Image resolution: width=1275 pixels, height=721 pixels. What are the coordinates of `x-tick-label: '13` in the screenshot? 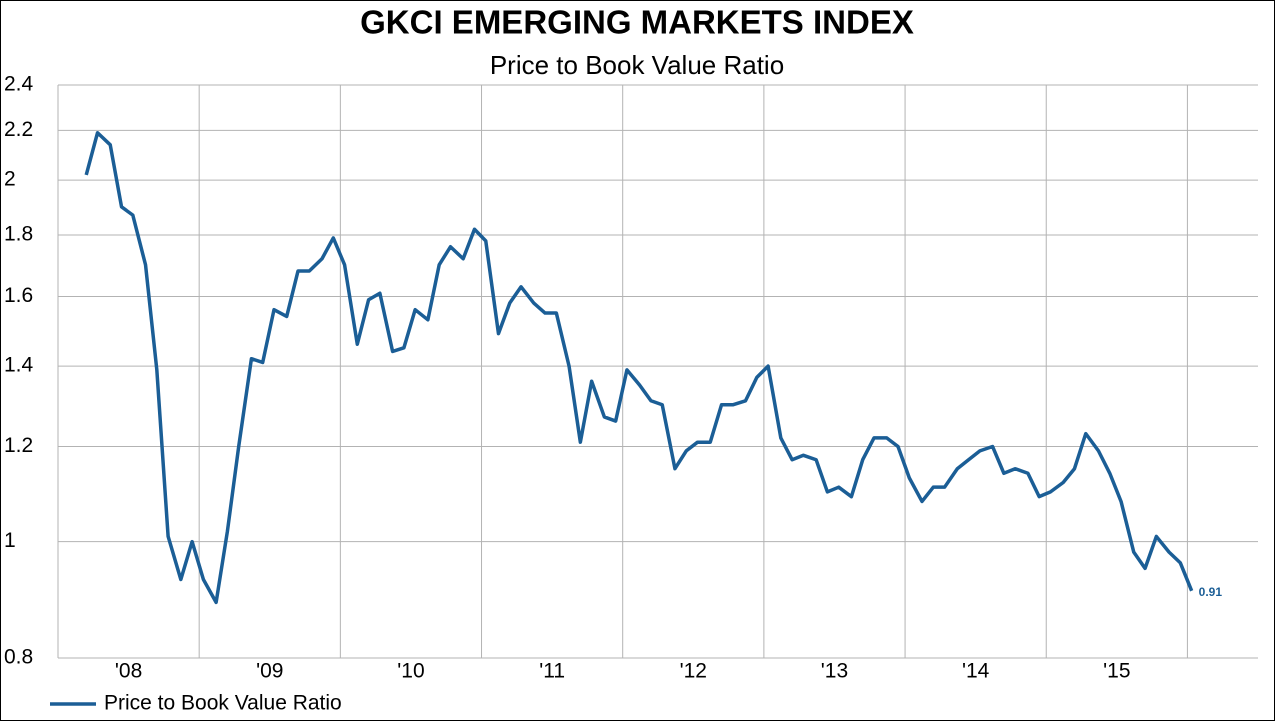 It's located at (834, 671).